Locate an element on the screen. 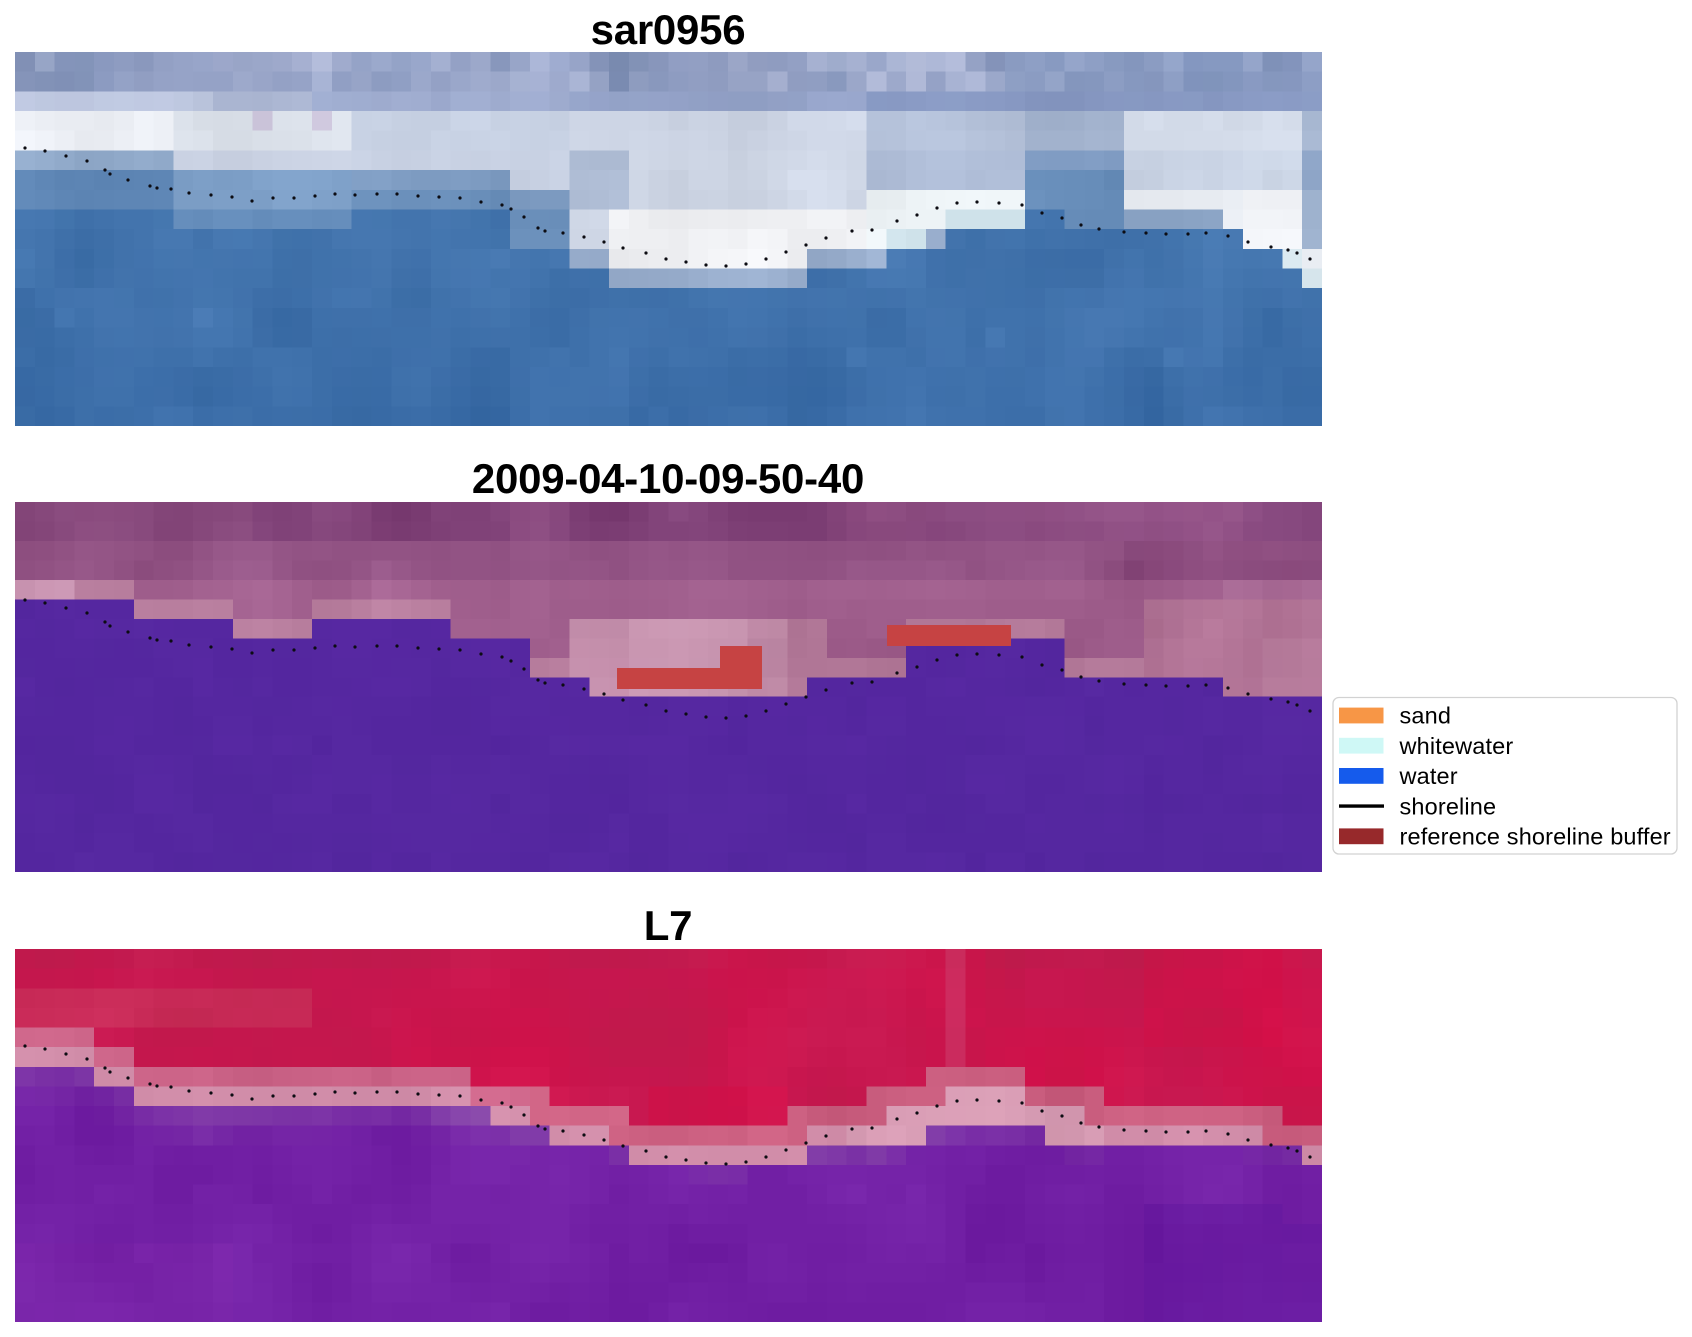 Image resolution: width=1692 pixels, height=1337 pixels. svg-text: reference shoreline buffer is located at coordinates (1535, 837).